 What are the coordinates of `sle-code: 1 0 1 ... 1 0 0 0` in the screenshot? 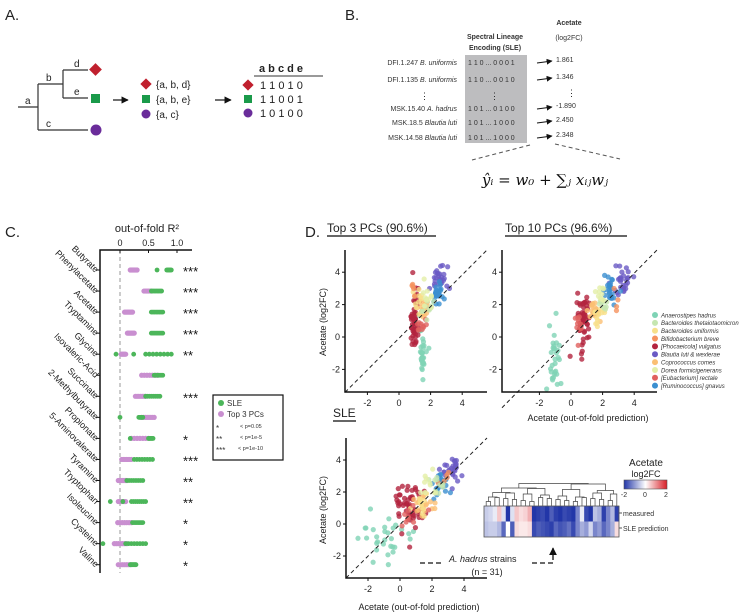 It's located at (491, 123).